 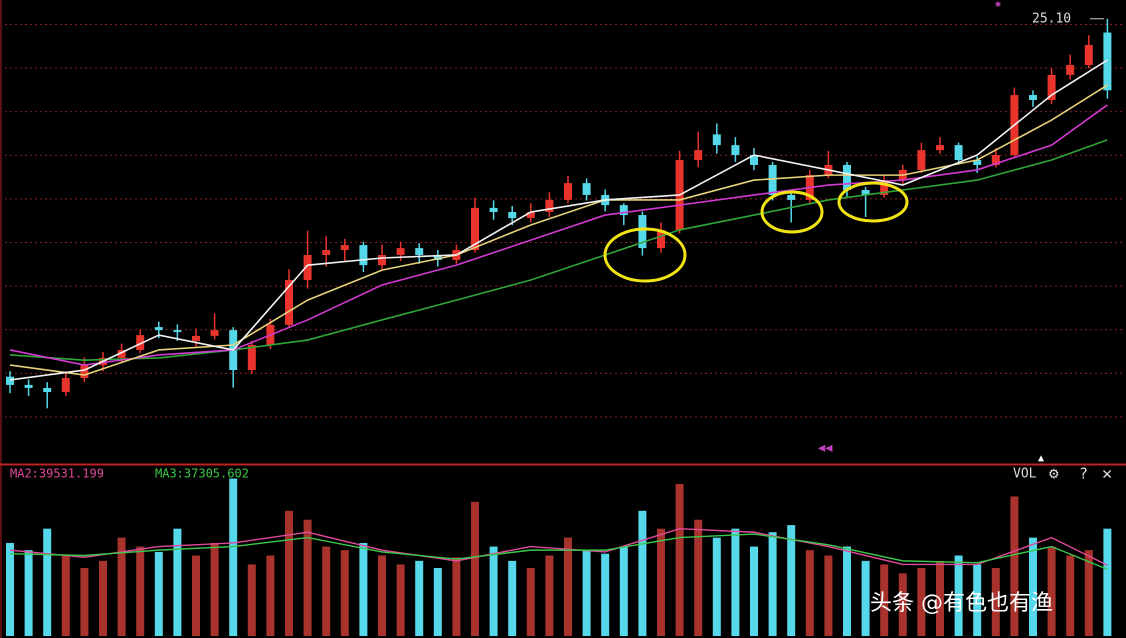 What do you see at coordinates (998, 5) in the screenshot?
I see `marker-star: ✱` at bounding box center [998, 5].